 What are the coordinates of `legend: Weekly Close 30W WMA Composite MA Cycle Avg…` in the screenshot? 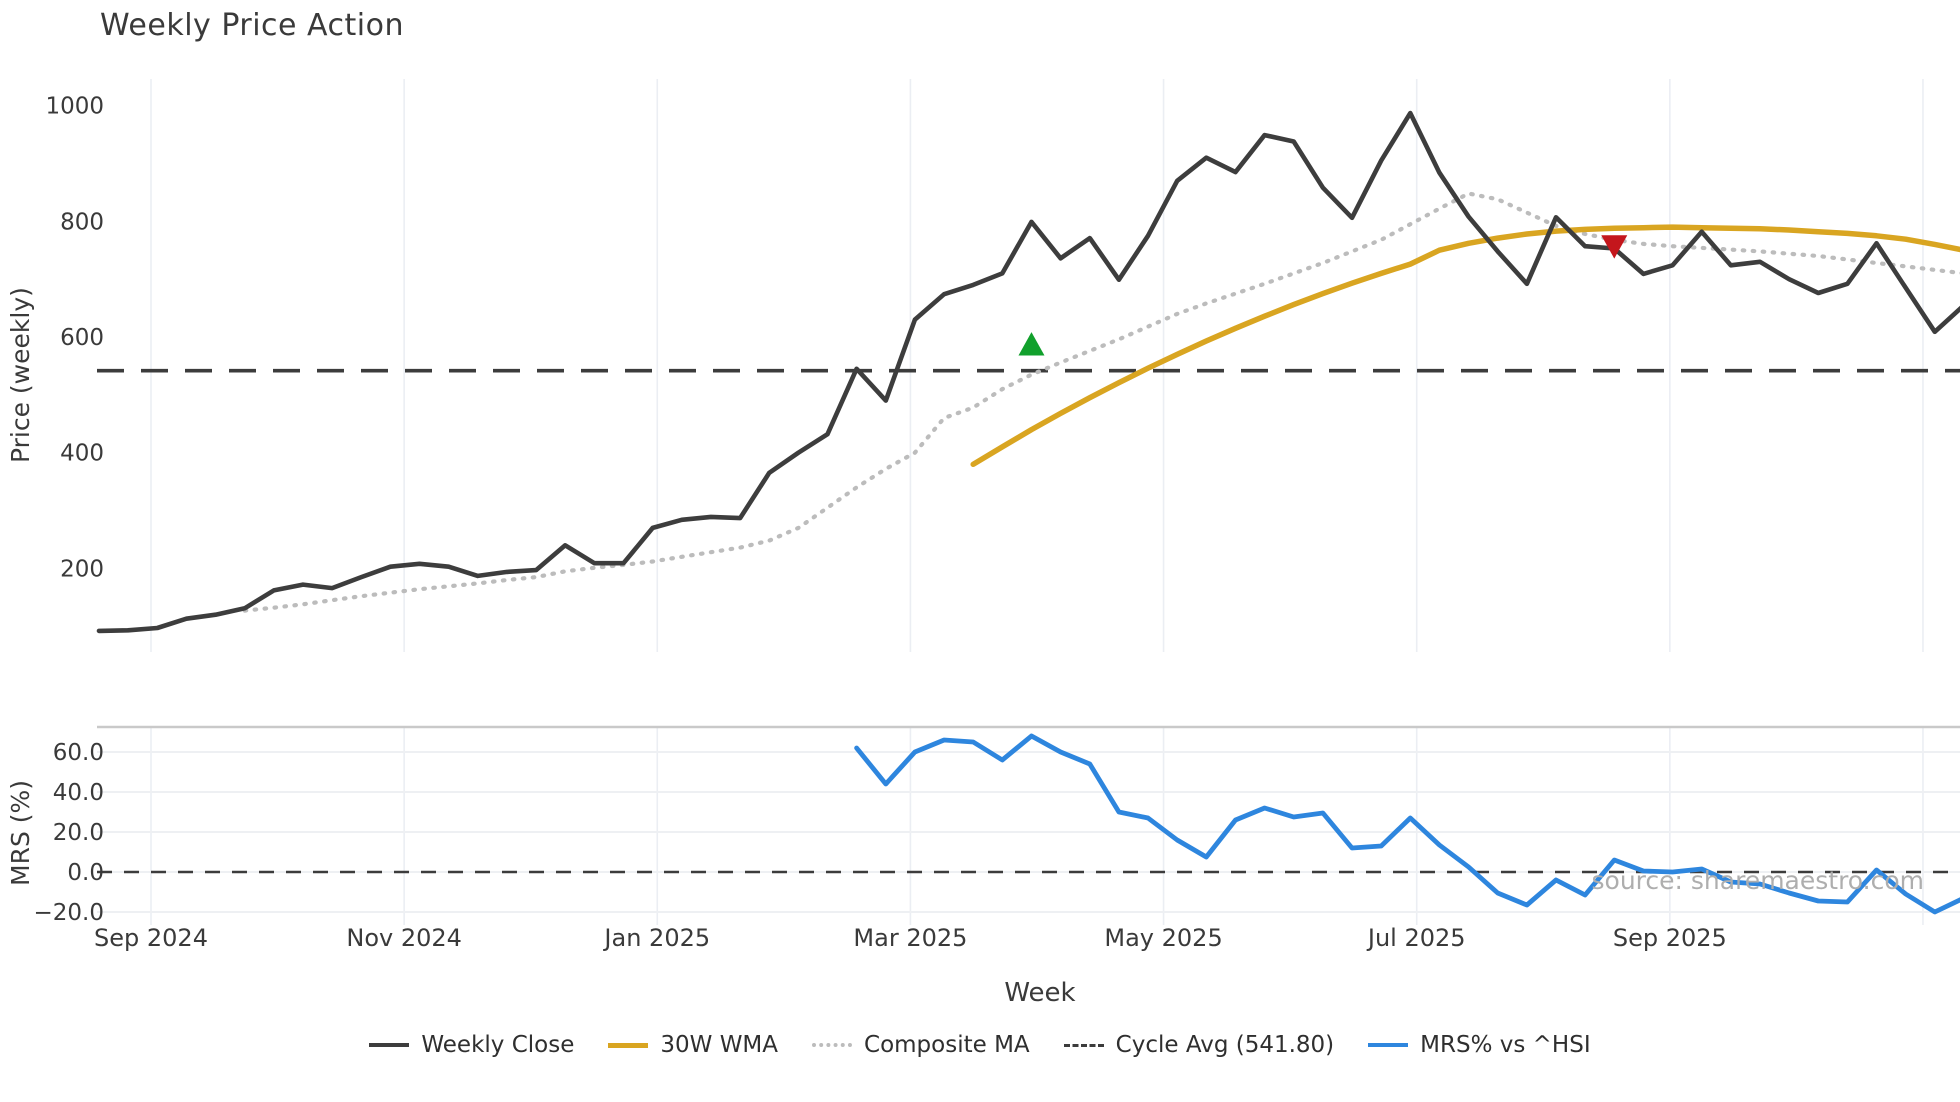 It's located at (980, 1045).